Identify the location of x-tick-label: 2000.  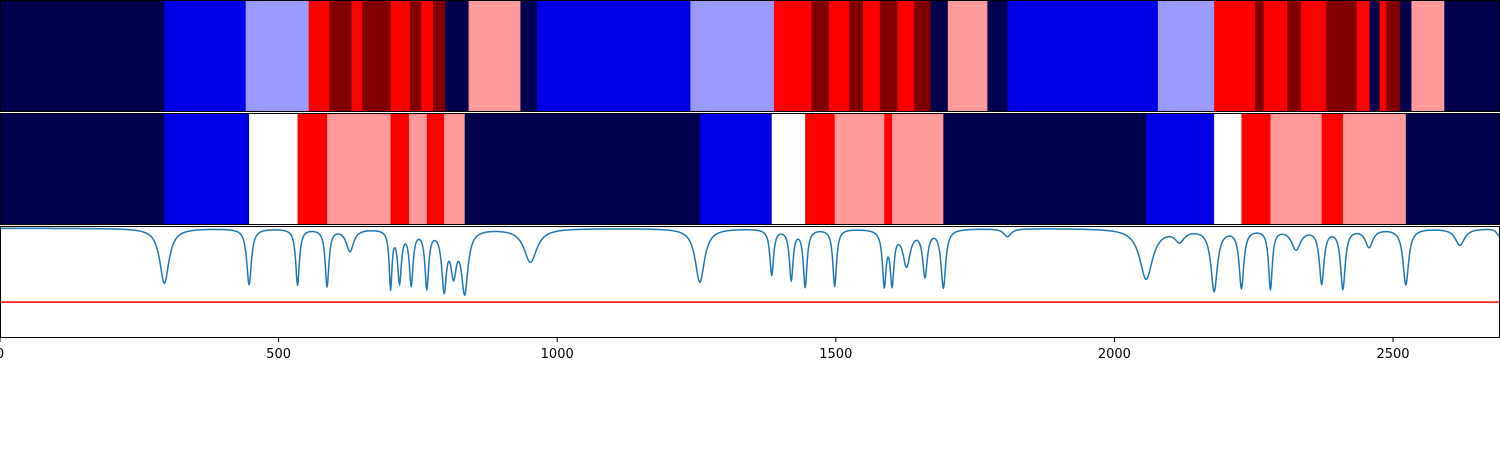
(1114, 354).